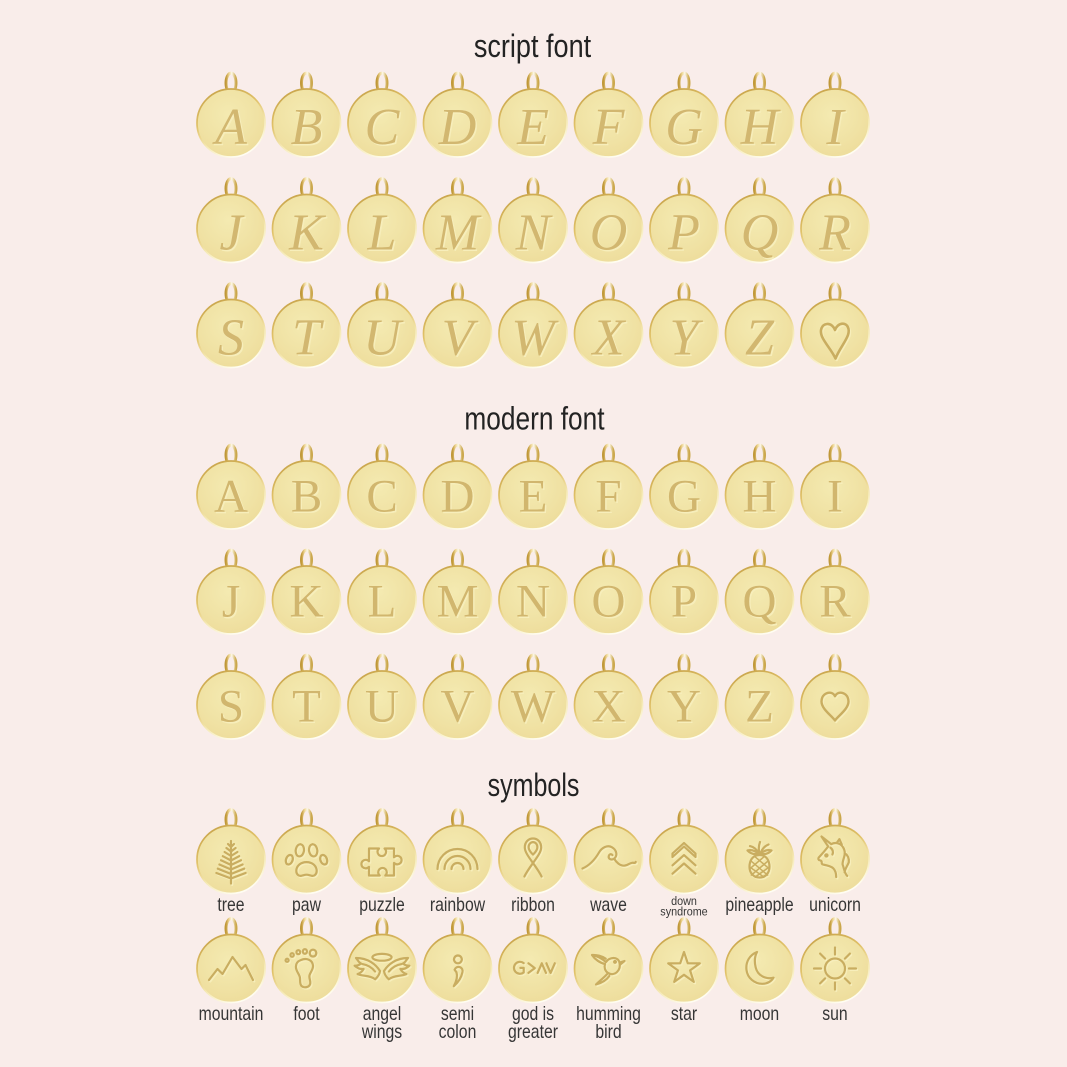 This screenshot has width=1067, height=1067. I want to click on svg-text: puzzle, so click(382, 905).